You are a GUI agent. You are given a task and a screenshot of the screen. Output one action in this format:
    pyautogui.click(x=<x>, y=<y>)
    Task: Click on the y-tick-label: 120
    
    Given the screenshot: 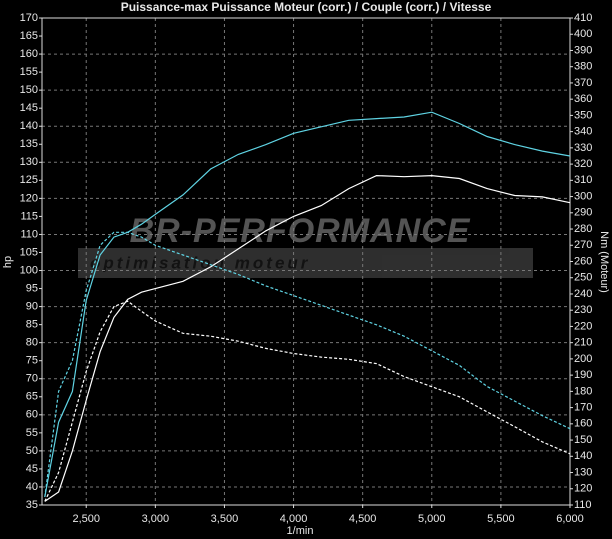 What is the action you would take?
    pyautogui.click(x=29, y=198)
    